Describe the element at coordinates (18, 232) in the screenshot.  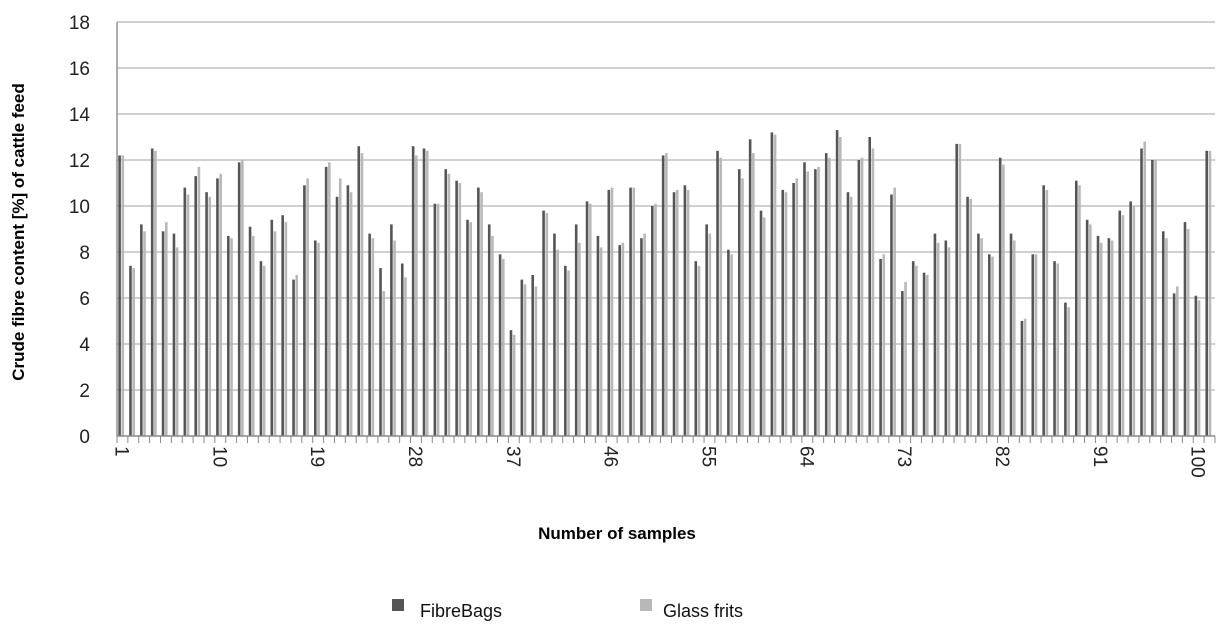
I see `y-axis-title: Crude fibre content [%] of cattle feed` at that location.